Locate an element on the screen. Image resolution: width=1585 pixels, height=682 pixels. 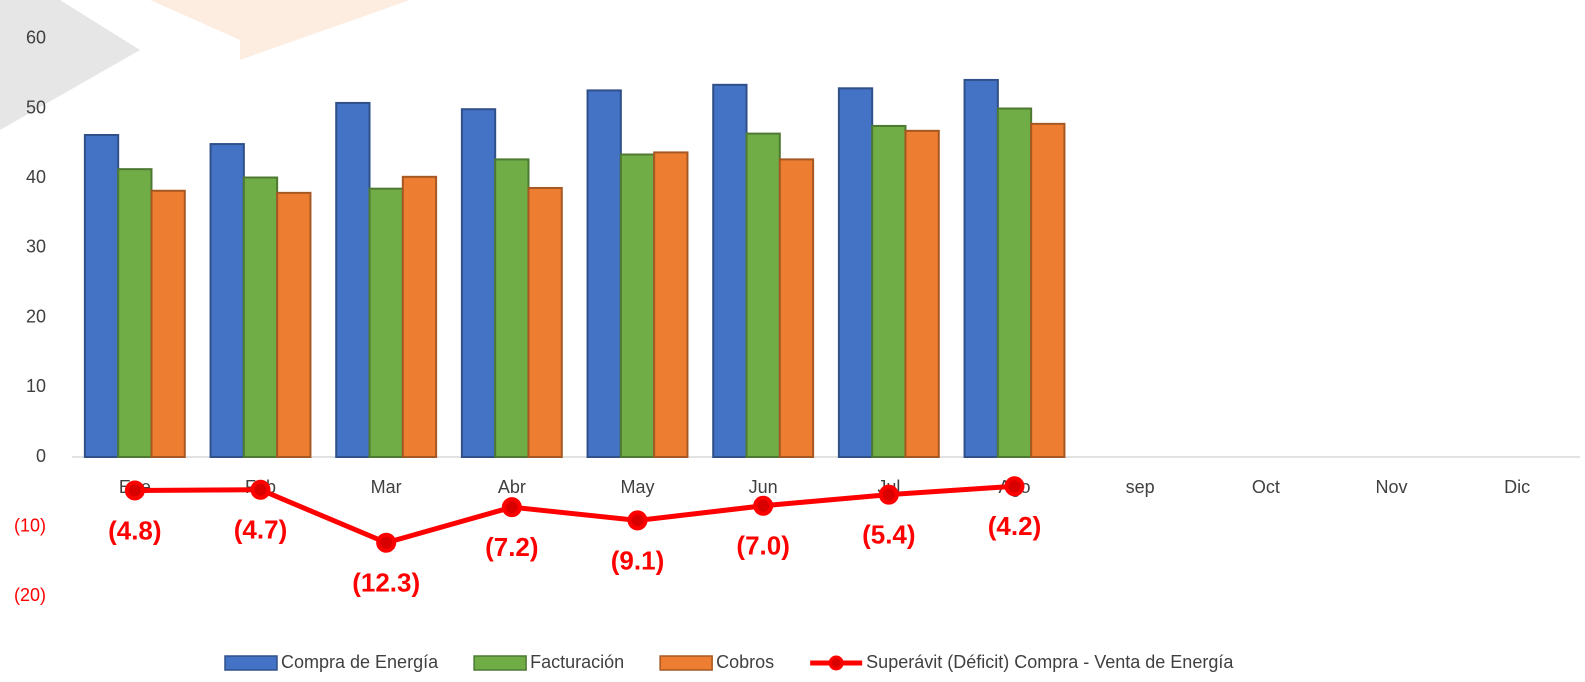
legend-label: Compra de Energía is located at coordinates (360, 662).